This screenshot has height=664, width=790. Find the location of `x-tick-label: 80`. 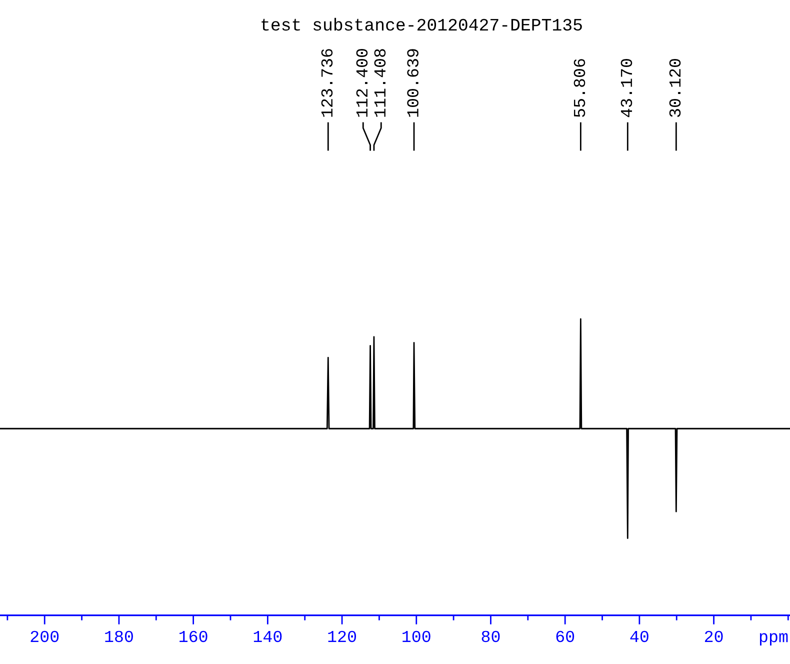

x-tick-label: 80 is located at coordinates (491, 636).